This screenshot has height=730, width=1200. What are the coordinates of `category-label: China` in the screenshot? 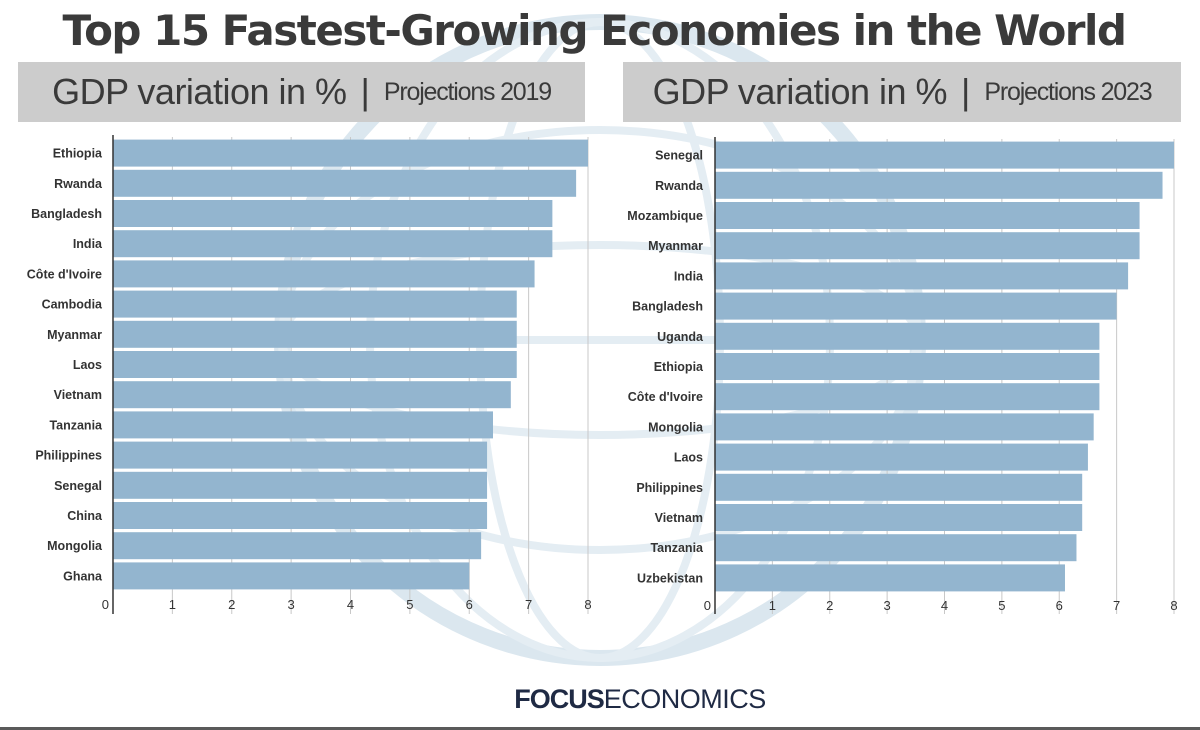 It's located at (85, 516).